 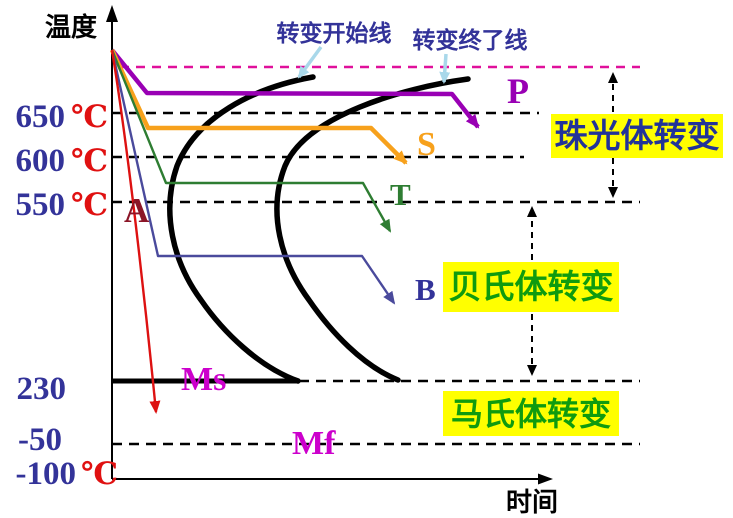 I want to click on transformation-start-curve, so click(x=241, y=229).